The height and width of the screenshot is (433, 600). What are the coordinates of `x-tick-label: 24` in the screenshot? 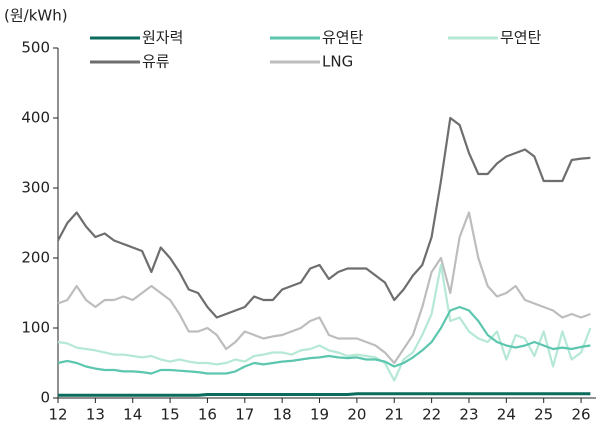 It's located at (506, 415).